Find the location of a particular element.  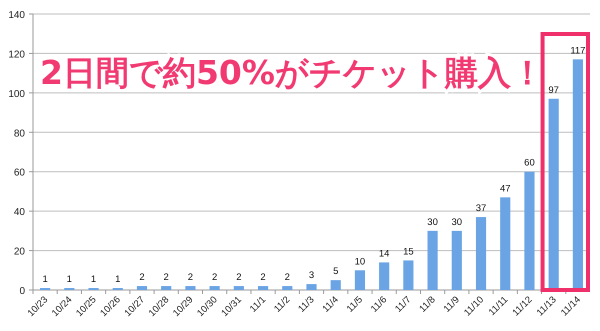

x-tick-label: 11/3 is located at coordinates (306, 304).